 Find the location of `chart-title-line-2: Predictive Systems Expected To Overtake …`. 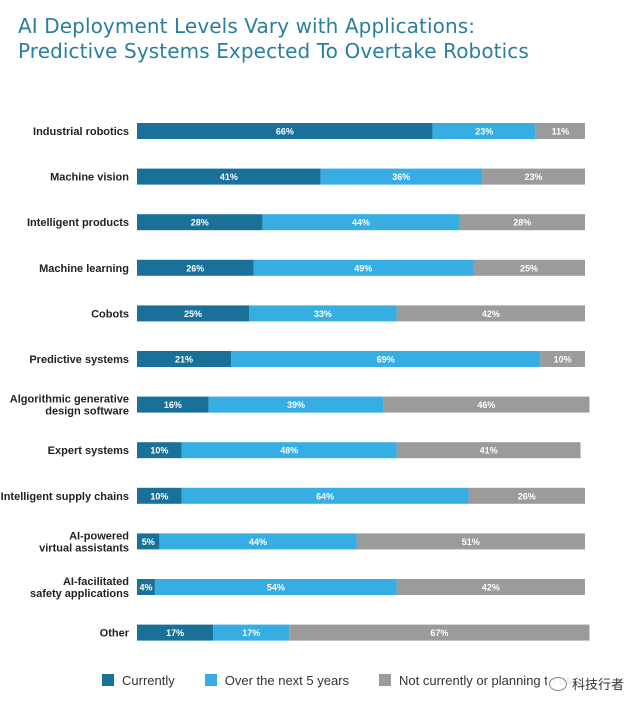

chart-title-line-2: Predictive Systems Expected To Overtake … is located at coordinates (273, 51).